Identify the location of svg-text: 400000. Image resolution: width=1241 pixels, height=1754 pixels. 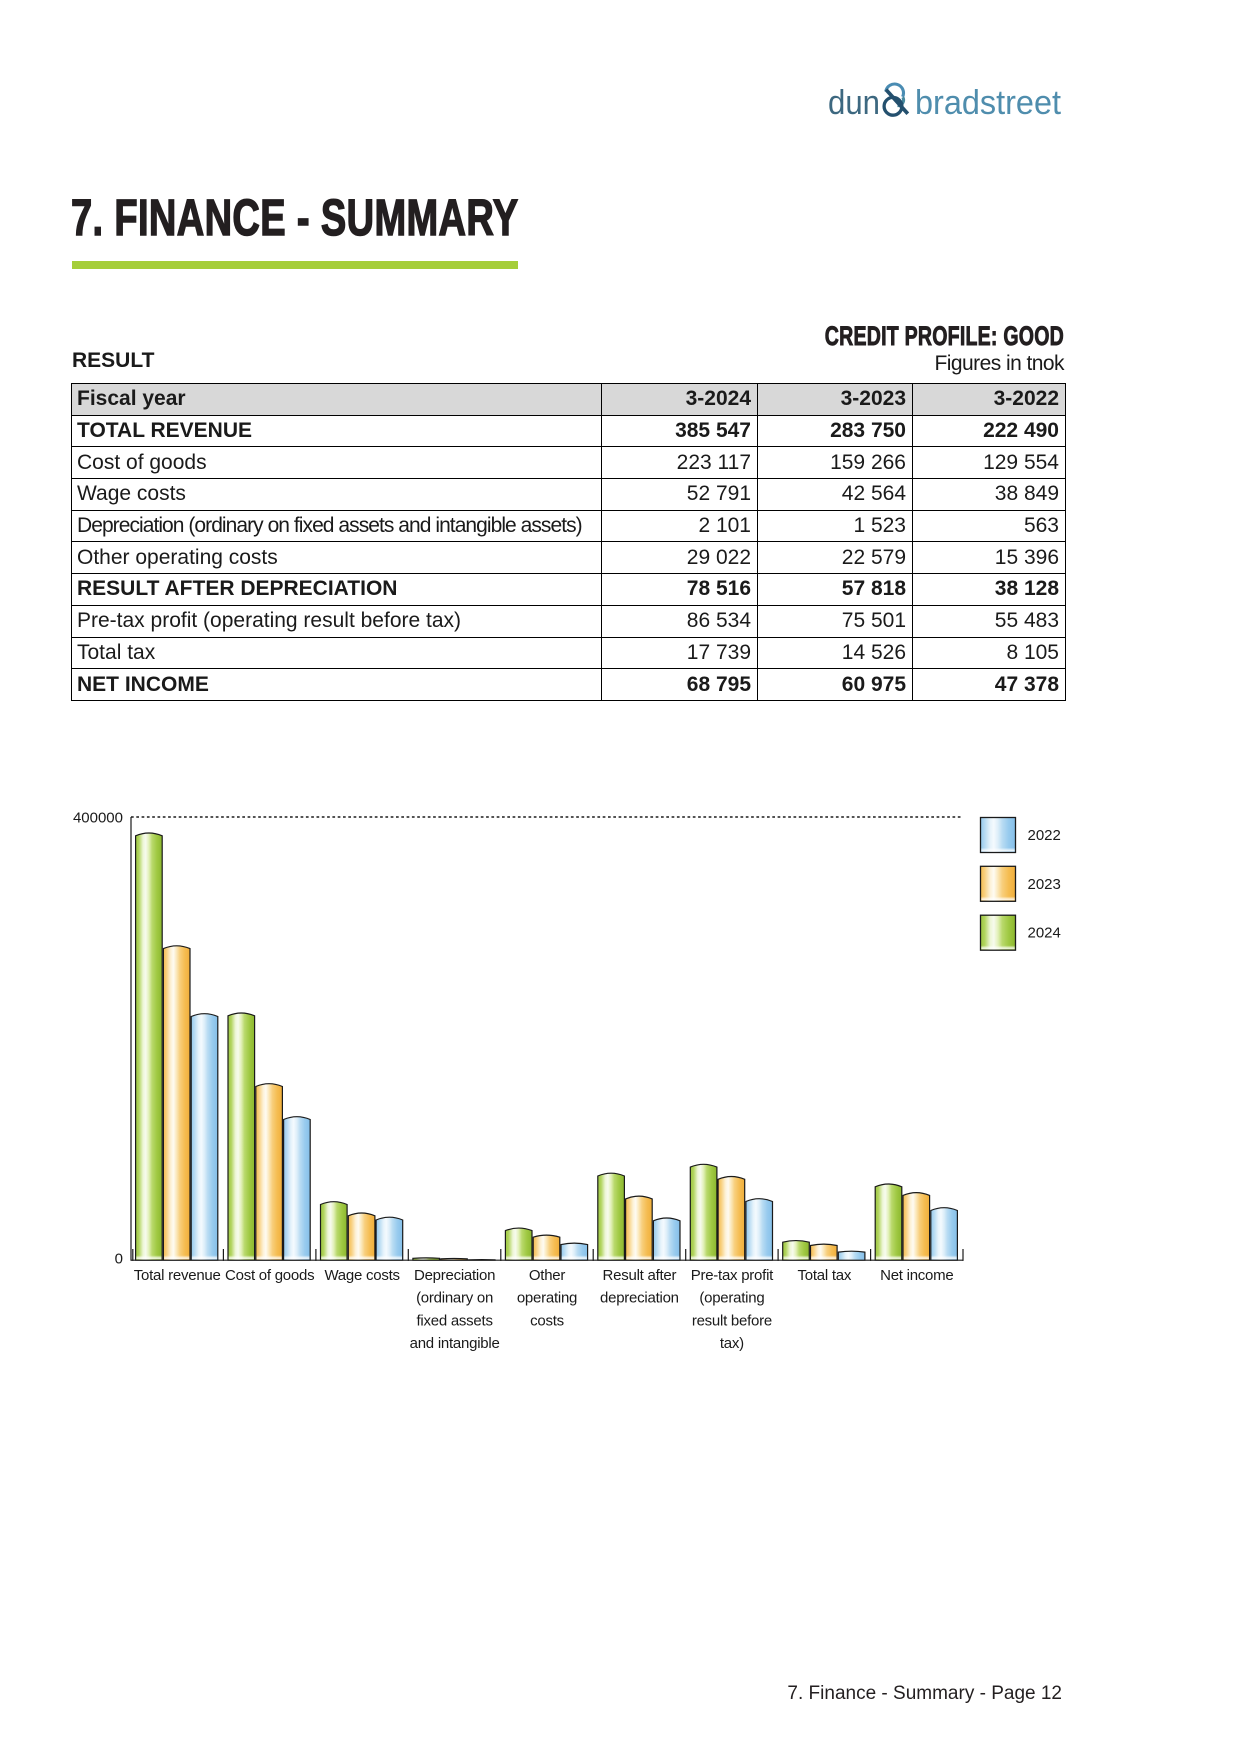
(98, 818).